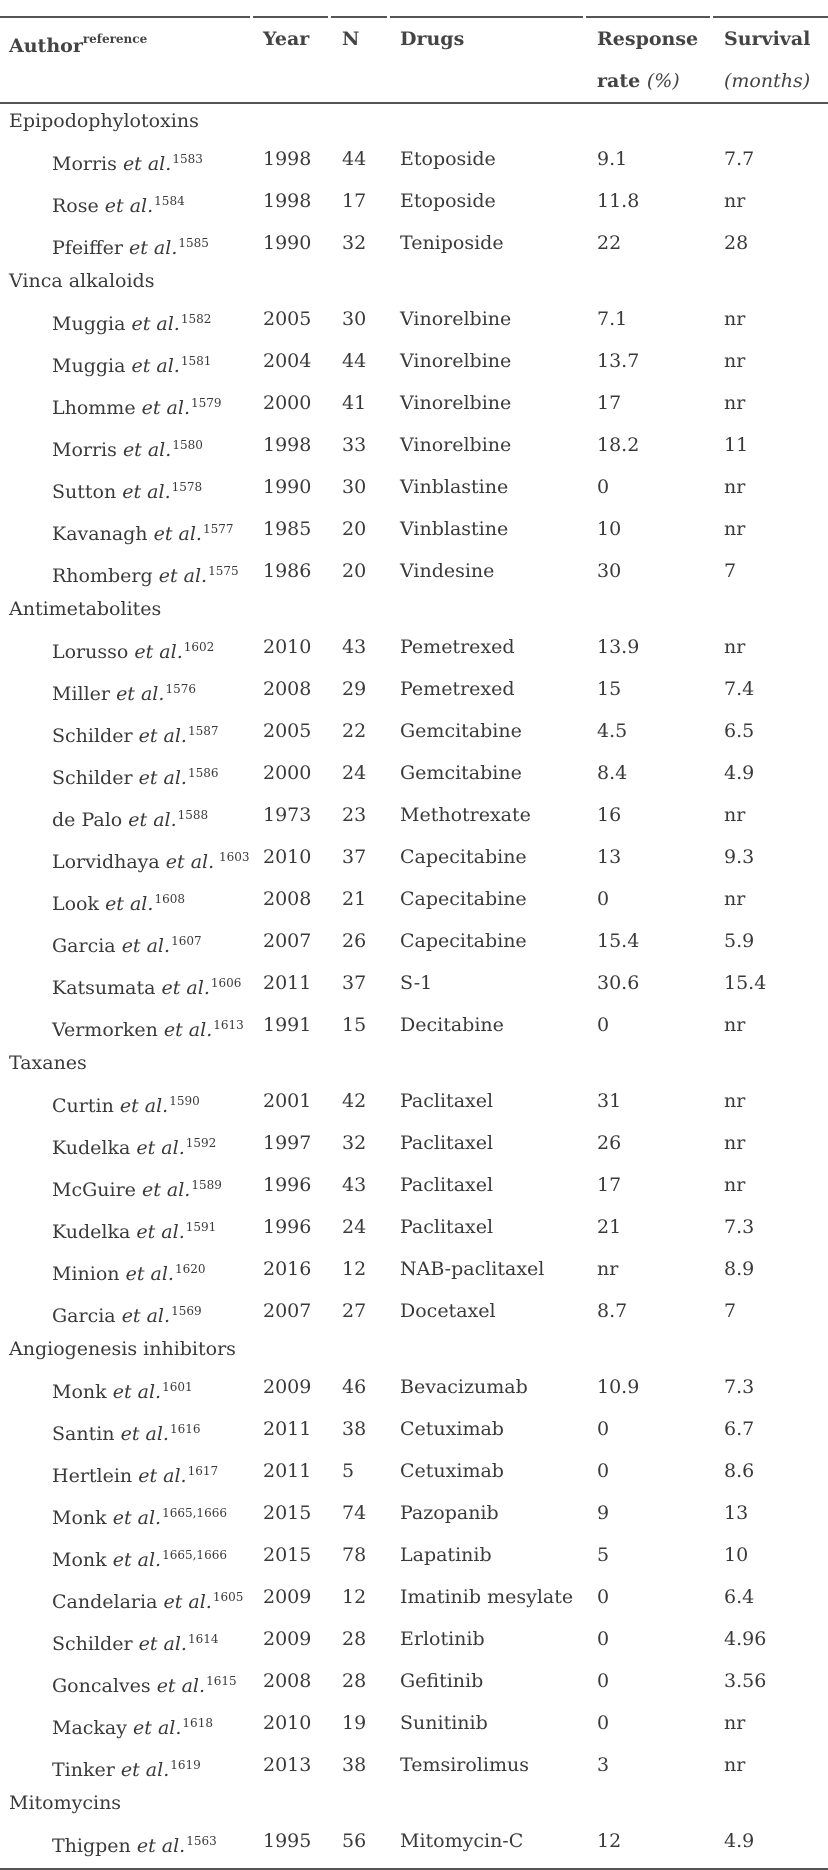 Image resolution: width=828 pixels, height=1870 pixels. I want to click on header-response-line2: rate (%), so click(638, 81).